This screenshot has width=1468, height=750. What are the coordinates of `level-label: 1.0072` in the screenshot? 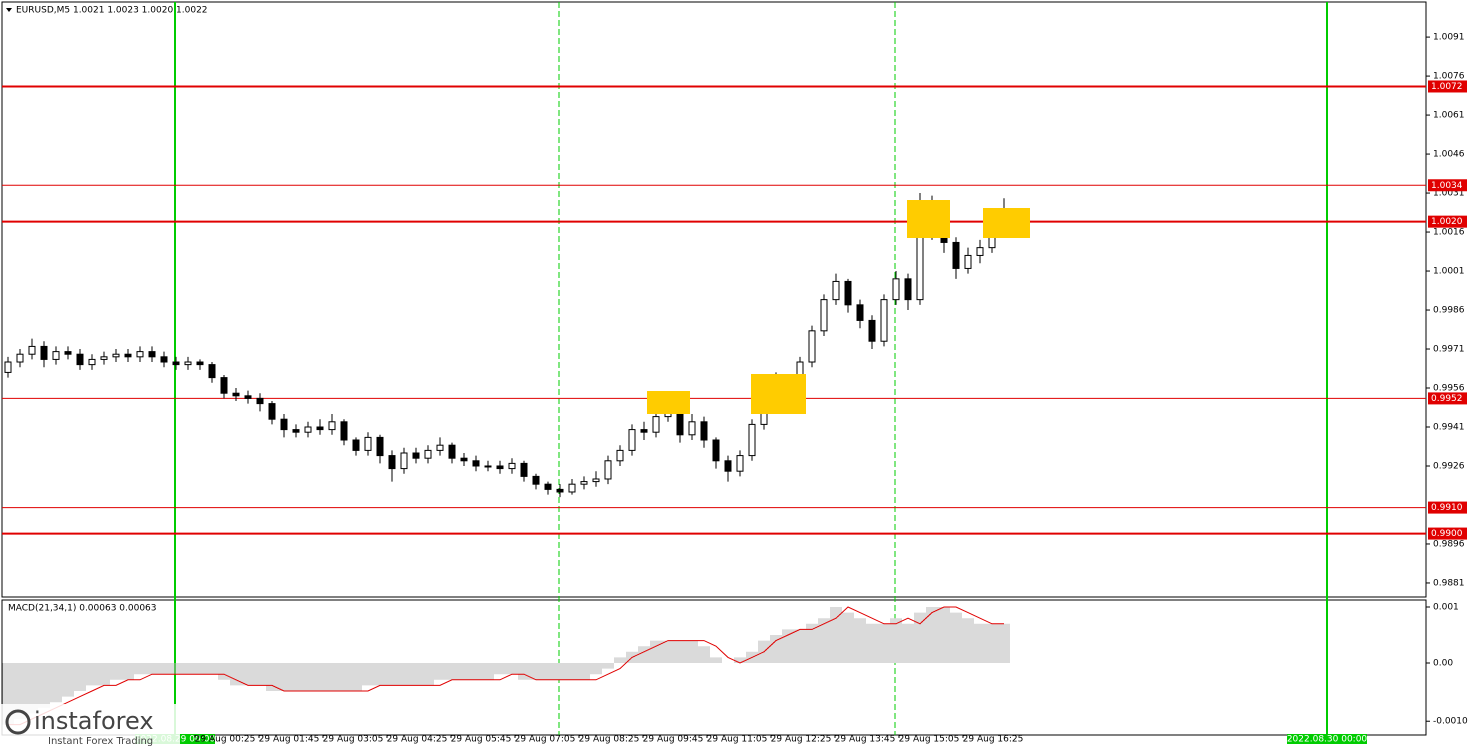 It's located at (1447, 87).